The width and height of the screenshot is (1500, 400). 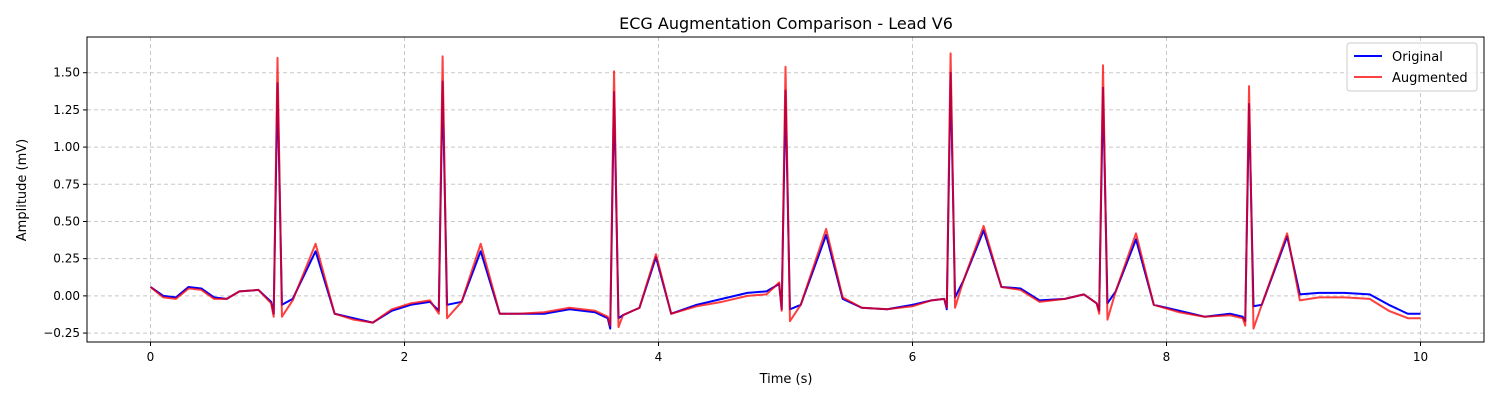 What do you see at coordinates (1167, 357) in the screenshot?
I see `x-tick-label: 8` at bounding box center [1167, 357].